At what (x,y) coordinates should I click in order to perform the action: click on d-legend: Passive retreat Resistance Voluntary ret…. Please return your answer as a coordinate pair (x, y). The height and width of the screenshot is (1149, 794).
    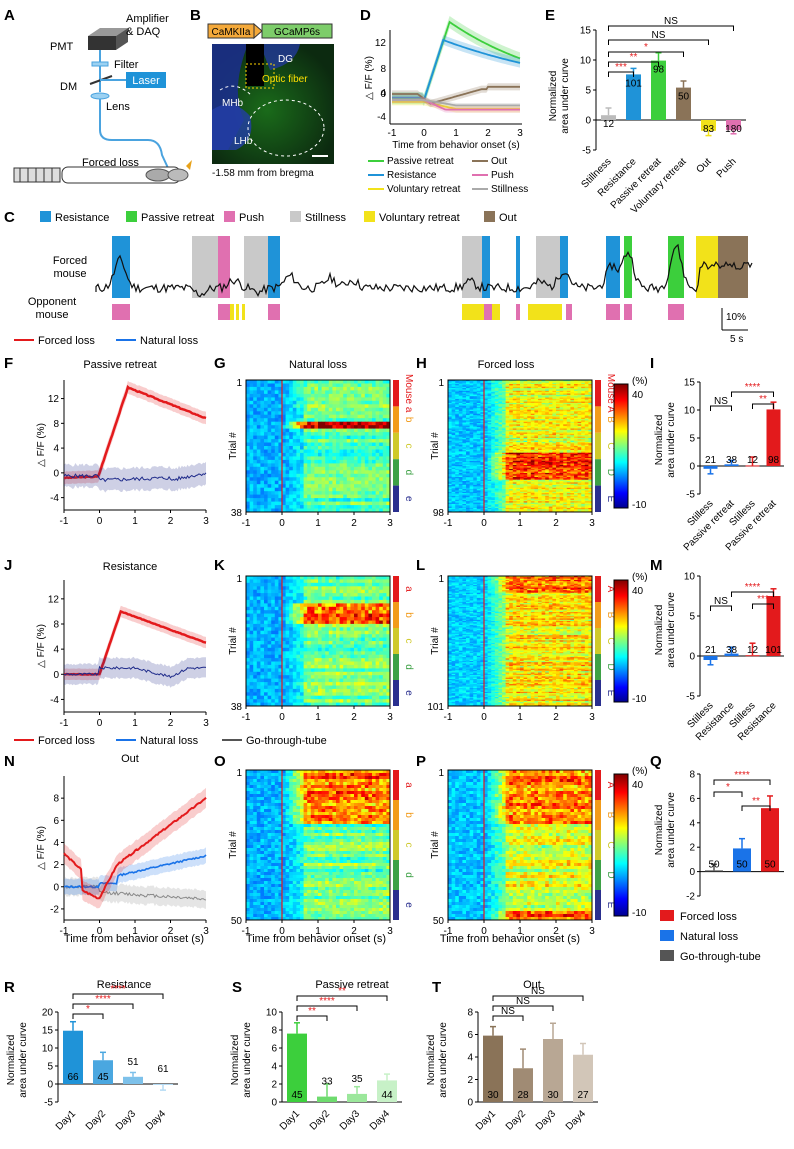
    Looking at the image, I should click on (448, 175).